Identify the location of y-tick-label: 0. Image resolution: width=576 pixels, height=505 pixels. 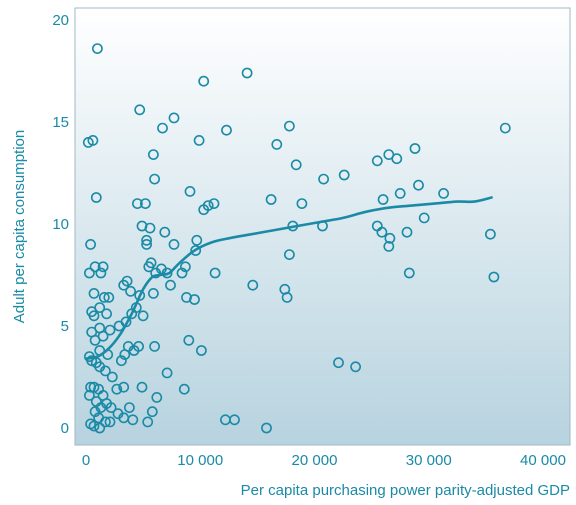
(65, 428).